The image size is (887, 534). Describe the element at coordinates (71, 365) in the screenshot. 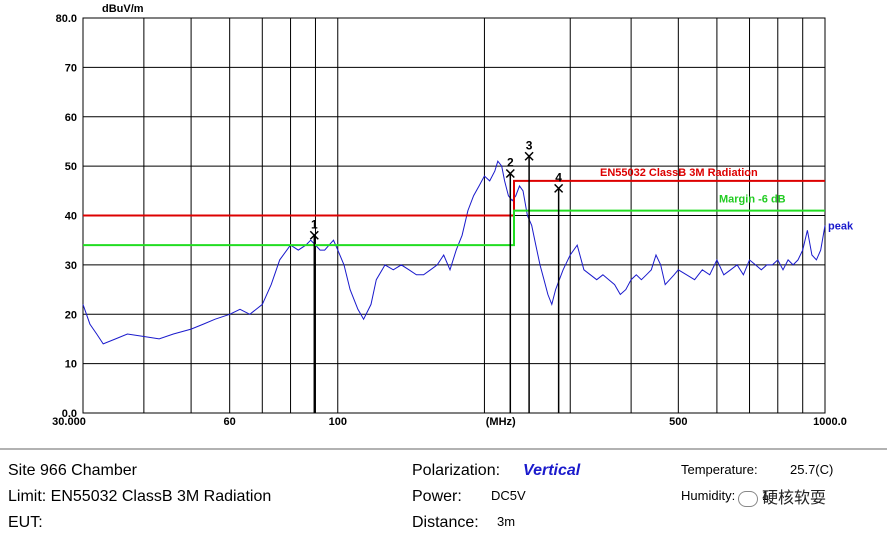

I see `y-tick-label: 10` at that location.